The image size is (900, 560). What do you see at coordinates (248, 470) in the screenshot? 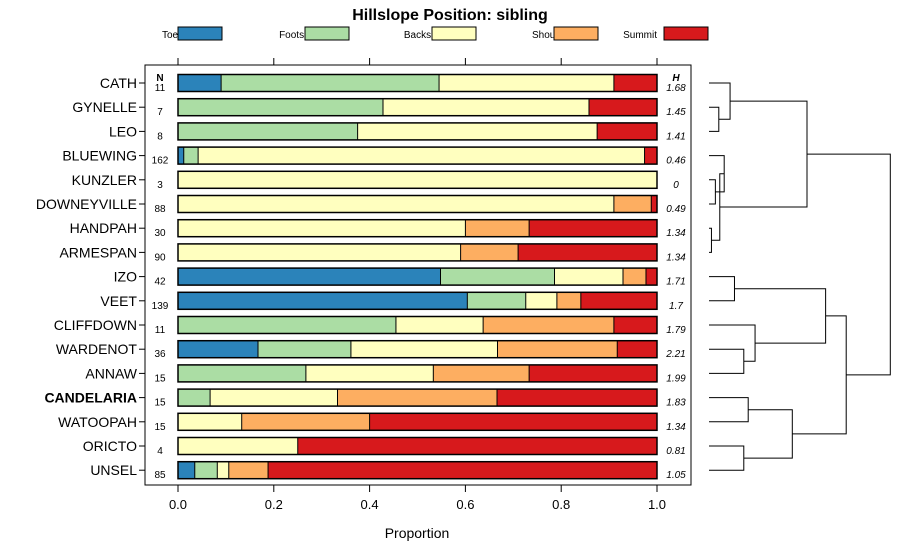
I see `bar-unsel-shoulder` at bounding box center [248, 470].